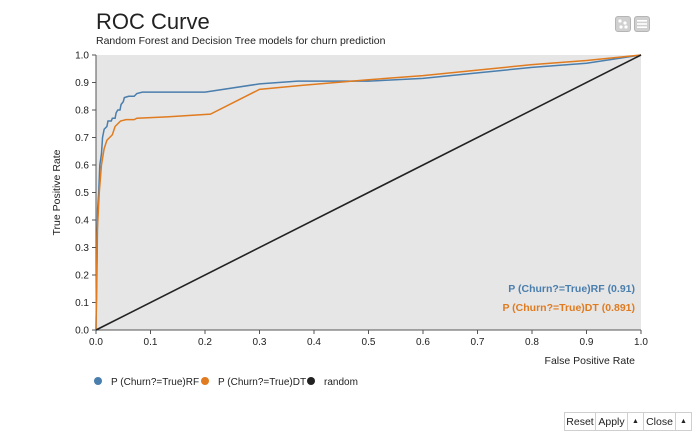 This screenshot has height=440, width=700. Describe the element at coordinates (623, 24) in the screenshot. I see `scatter-icon` at that location.